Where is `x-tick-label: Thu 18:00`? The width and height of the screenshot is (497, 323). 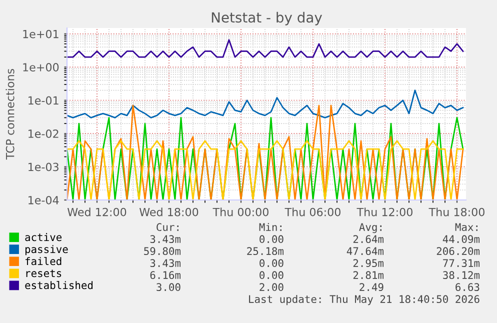 x-tick-label: Thu 18:00 is located at coordinates (456, 212).